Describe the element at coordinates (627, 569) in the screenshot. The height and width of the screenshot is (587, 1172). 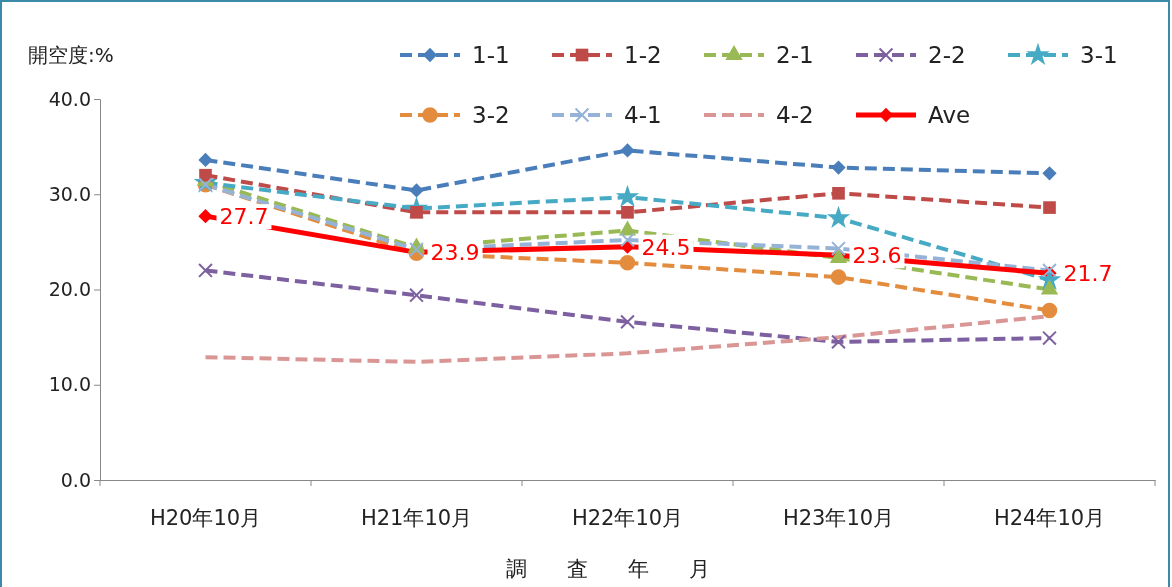
I see `x-axis-title: 調査年月` at that location.